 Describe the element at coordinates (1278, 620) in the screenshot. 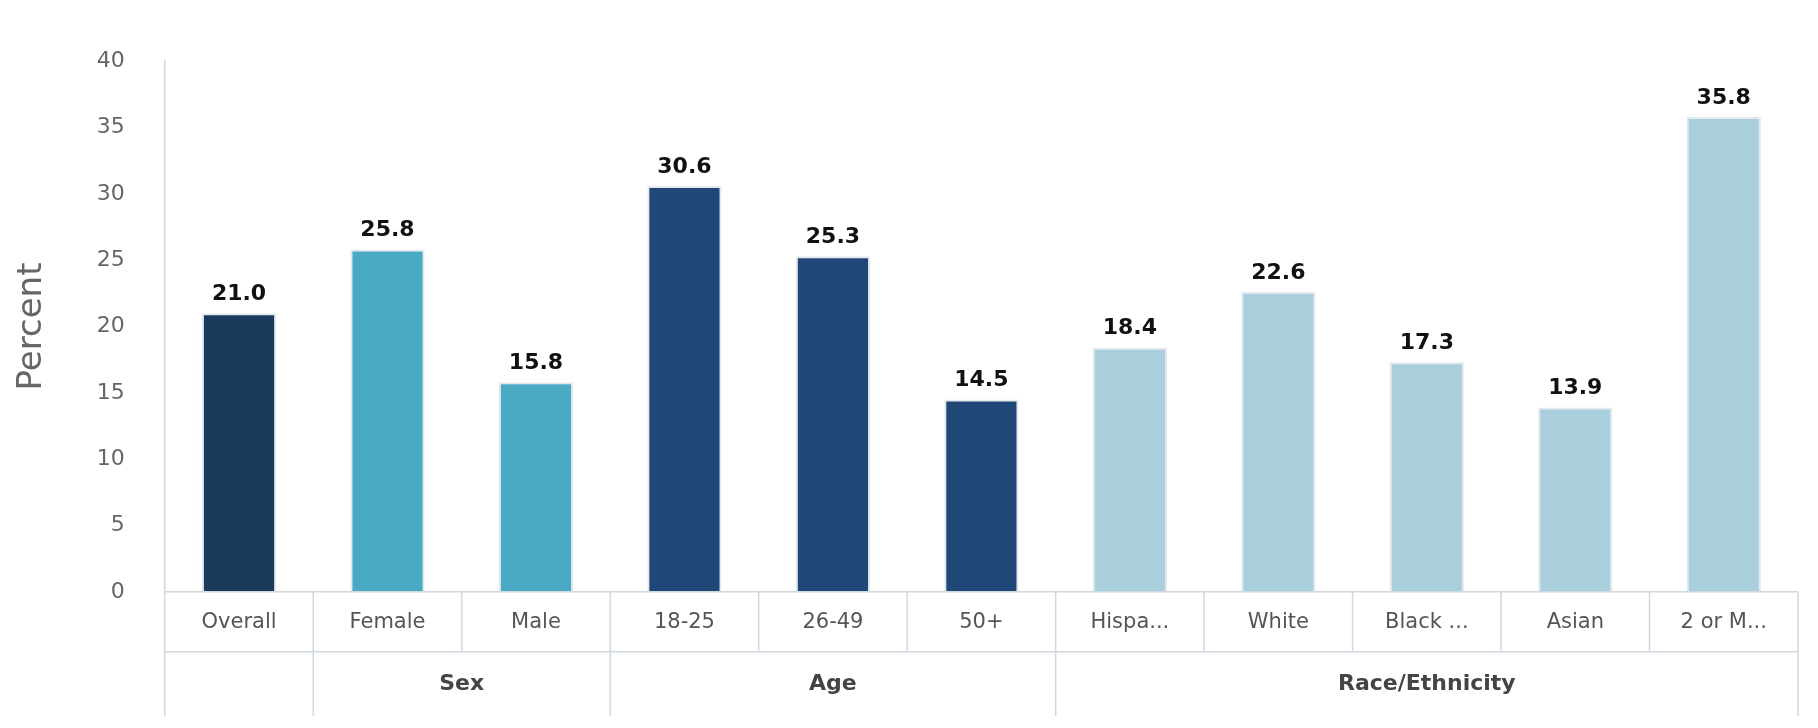

I see `x-tick-label: White` at that location.